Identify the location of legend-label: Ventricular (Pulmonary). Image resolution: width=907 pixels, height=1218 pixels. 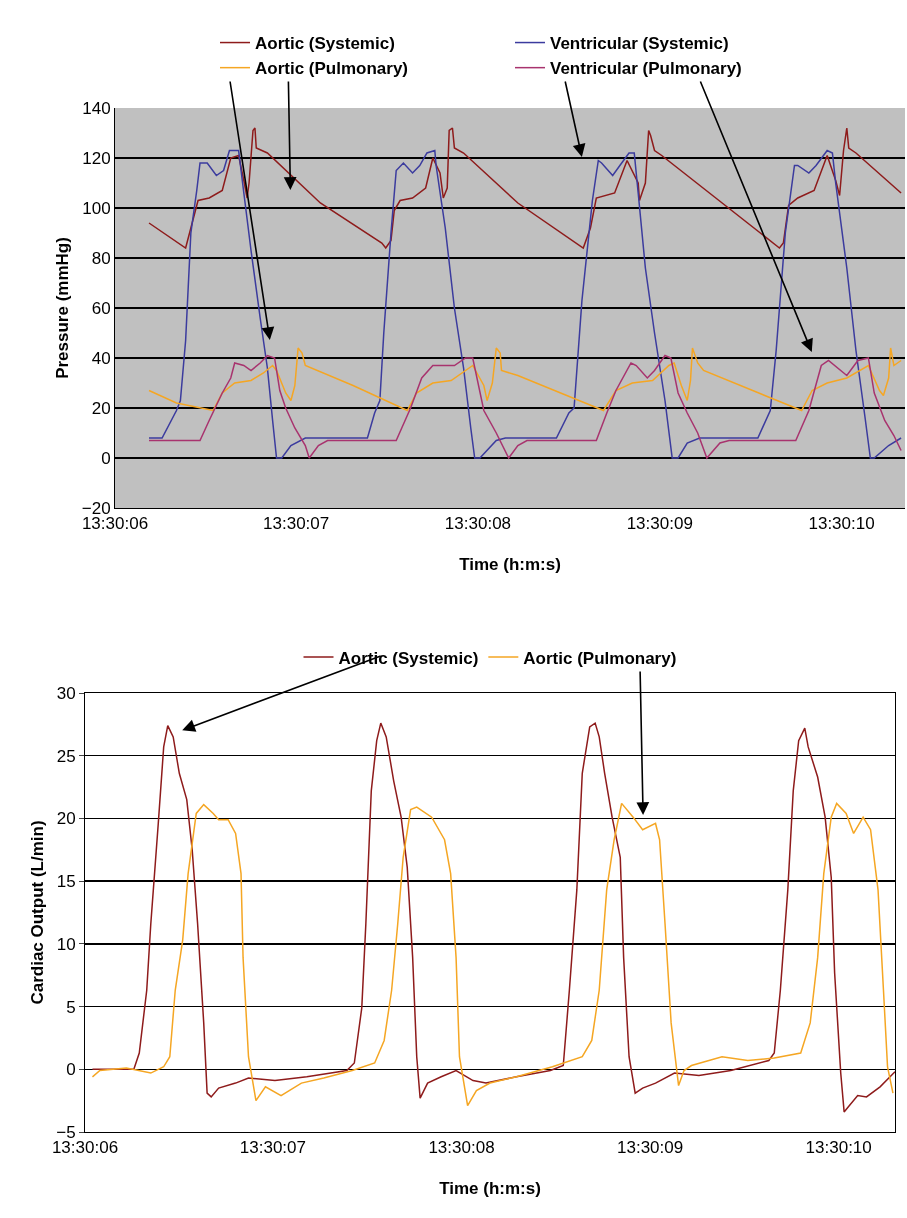
(646, 69).